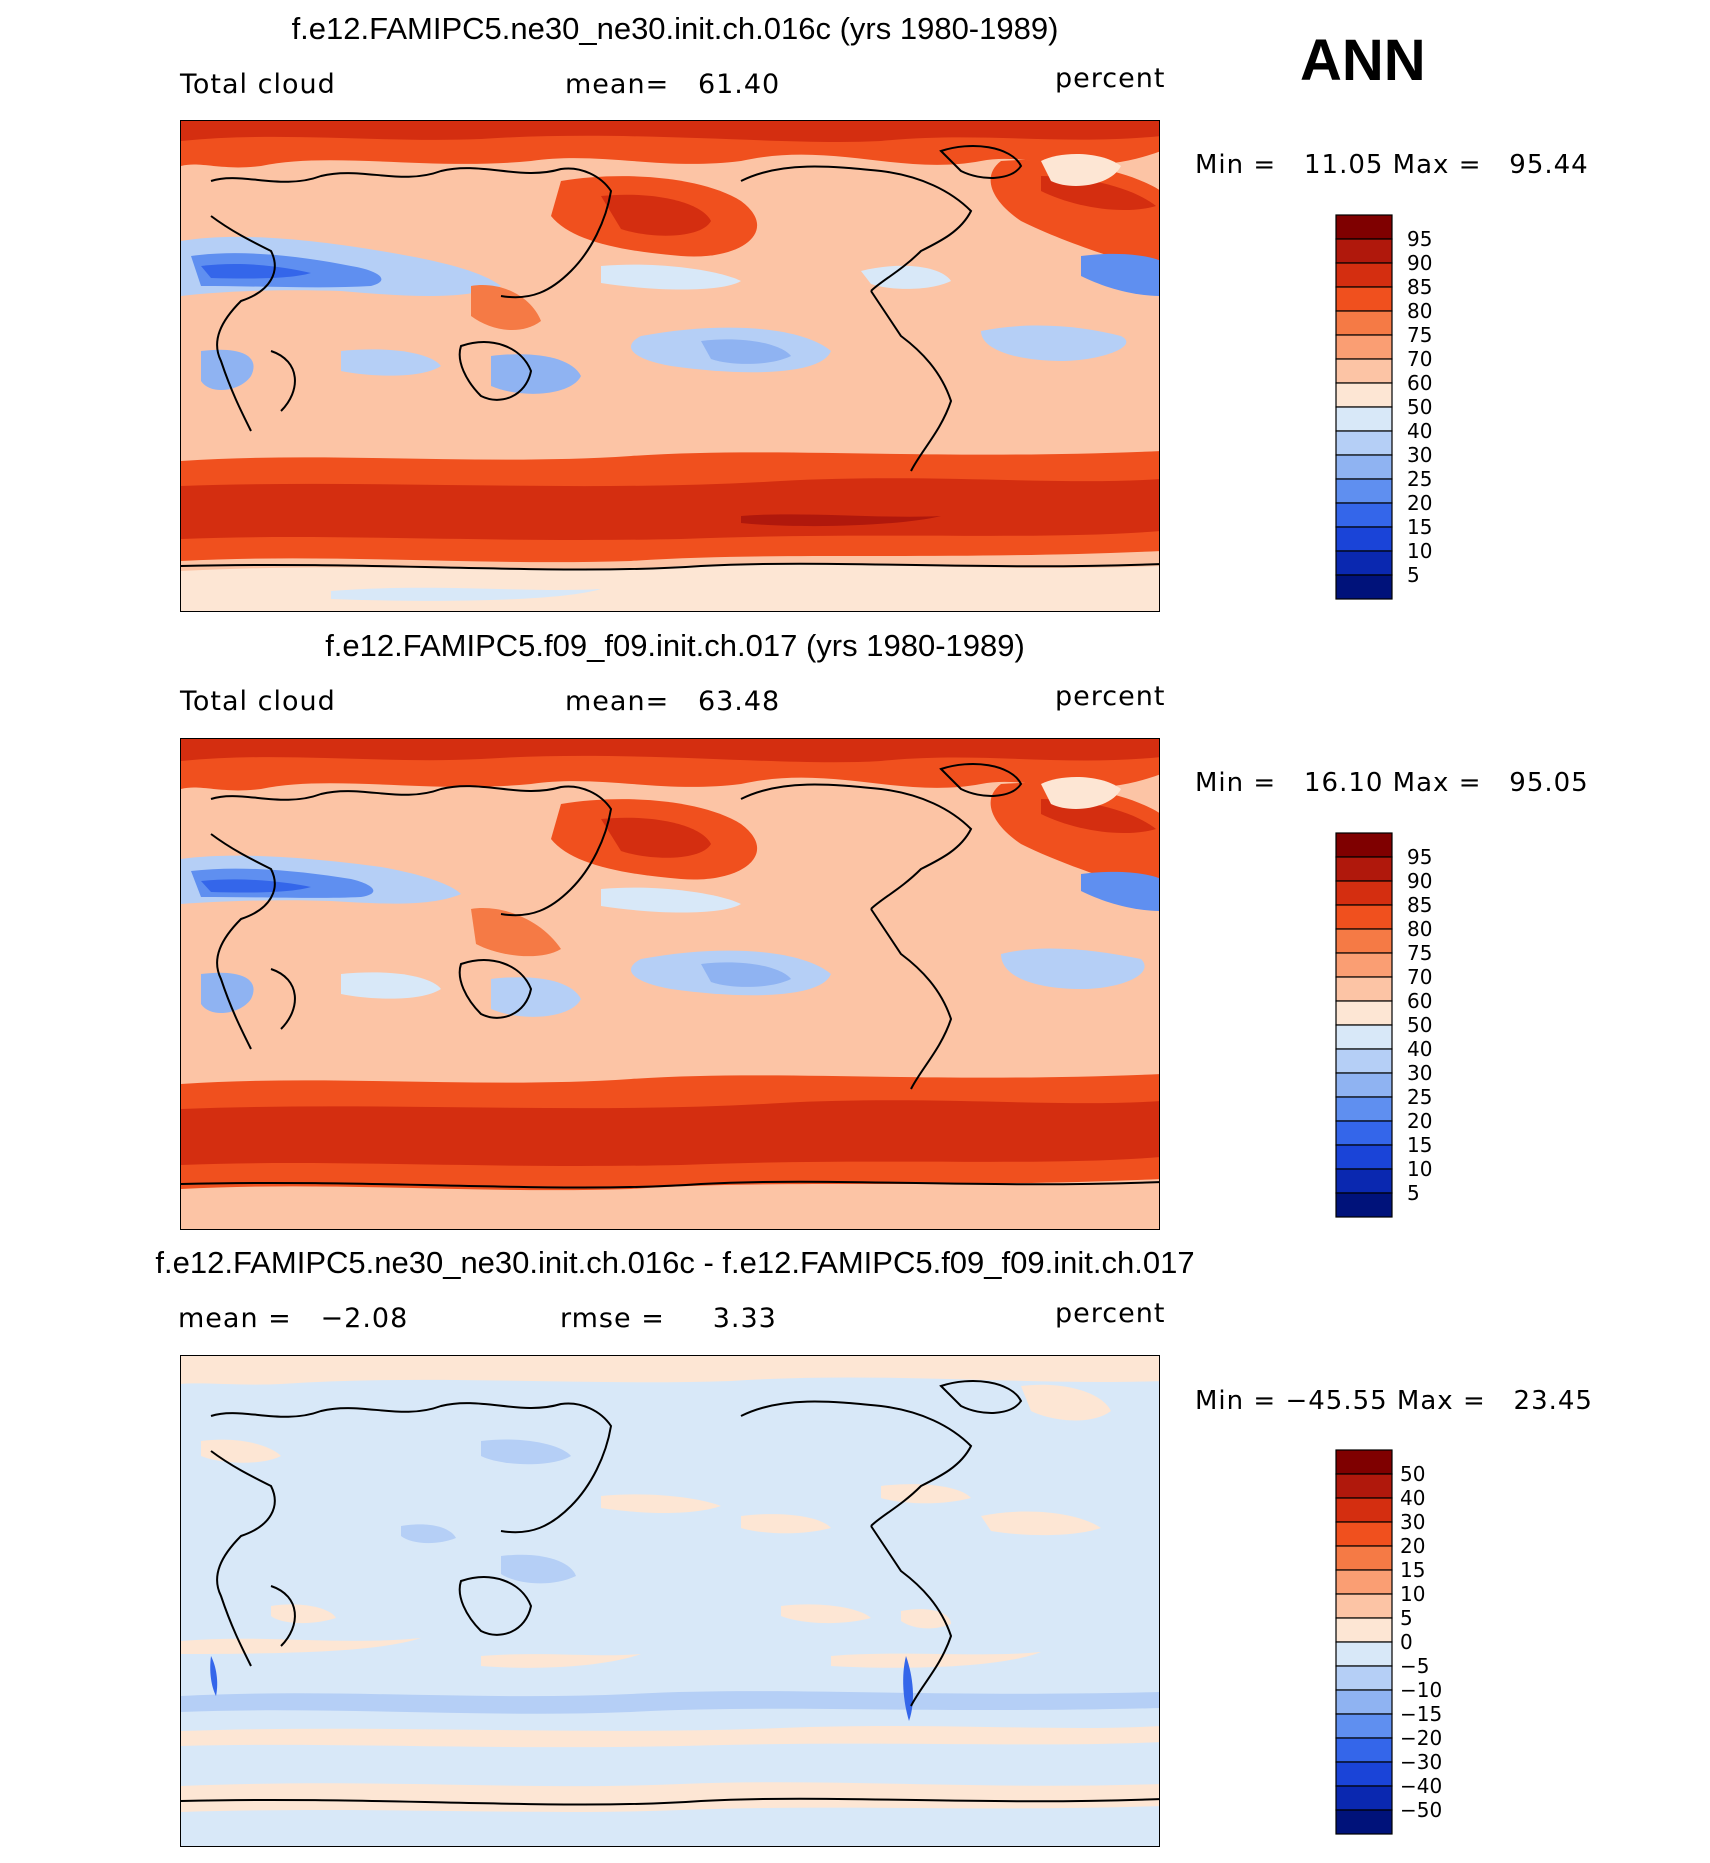 The height and width of the screenshot is (1863, 1710). I want to click on panel-2-colorbar, so click(1364, 1027).